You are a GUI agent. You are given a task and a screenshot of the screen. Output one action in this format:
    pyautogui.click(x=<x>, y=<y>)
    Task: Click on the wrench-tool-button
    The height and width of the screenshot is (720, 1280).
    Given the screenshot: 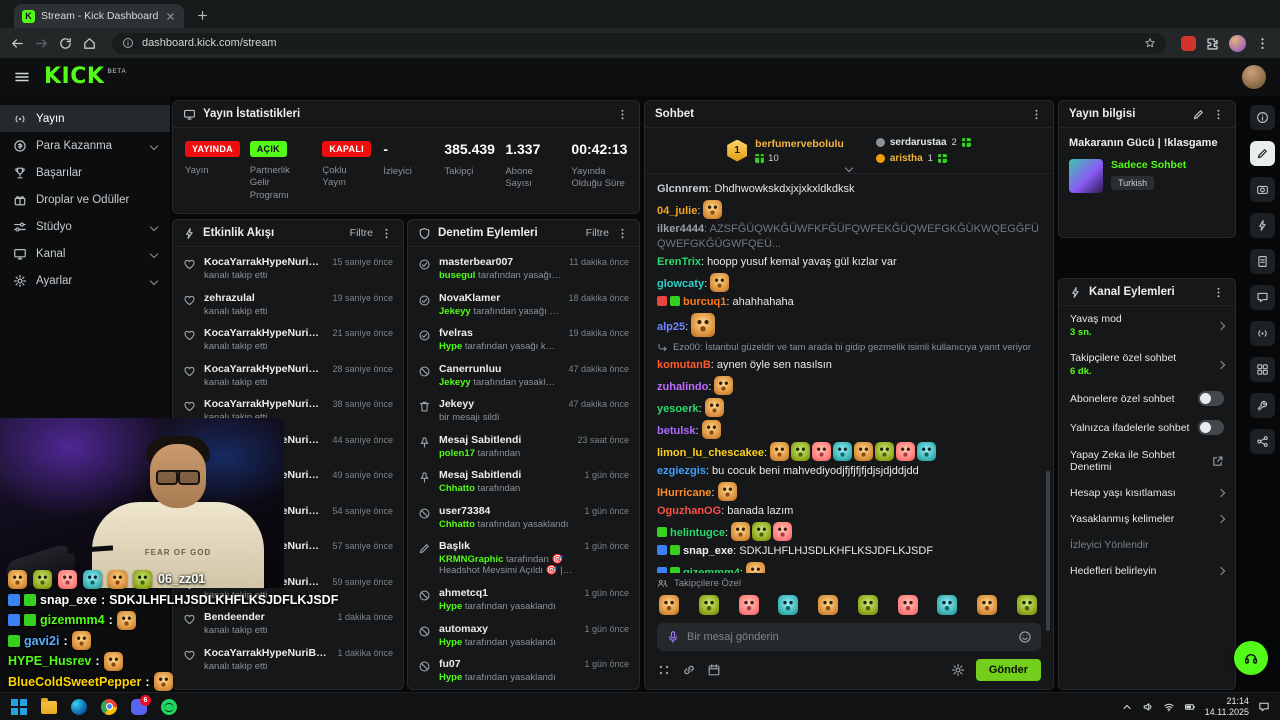 What is the action you would take?
    pyautogui.click(x=1262, y=405)
    